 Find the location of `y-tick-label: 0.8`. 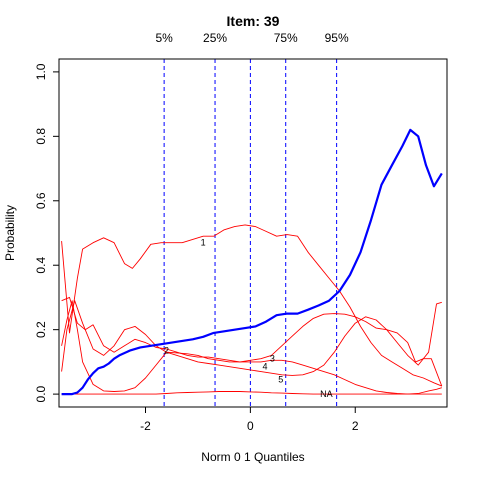

y-tick-label: 0.8 is located at coordinates (41, 136).